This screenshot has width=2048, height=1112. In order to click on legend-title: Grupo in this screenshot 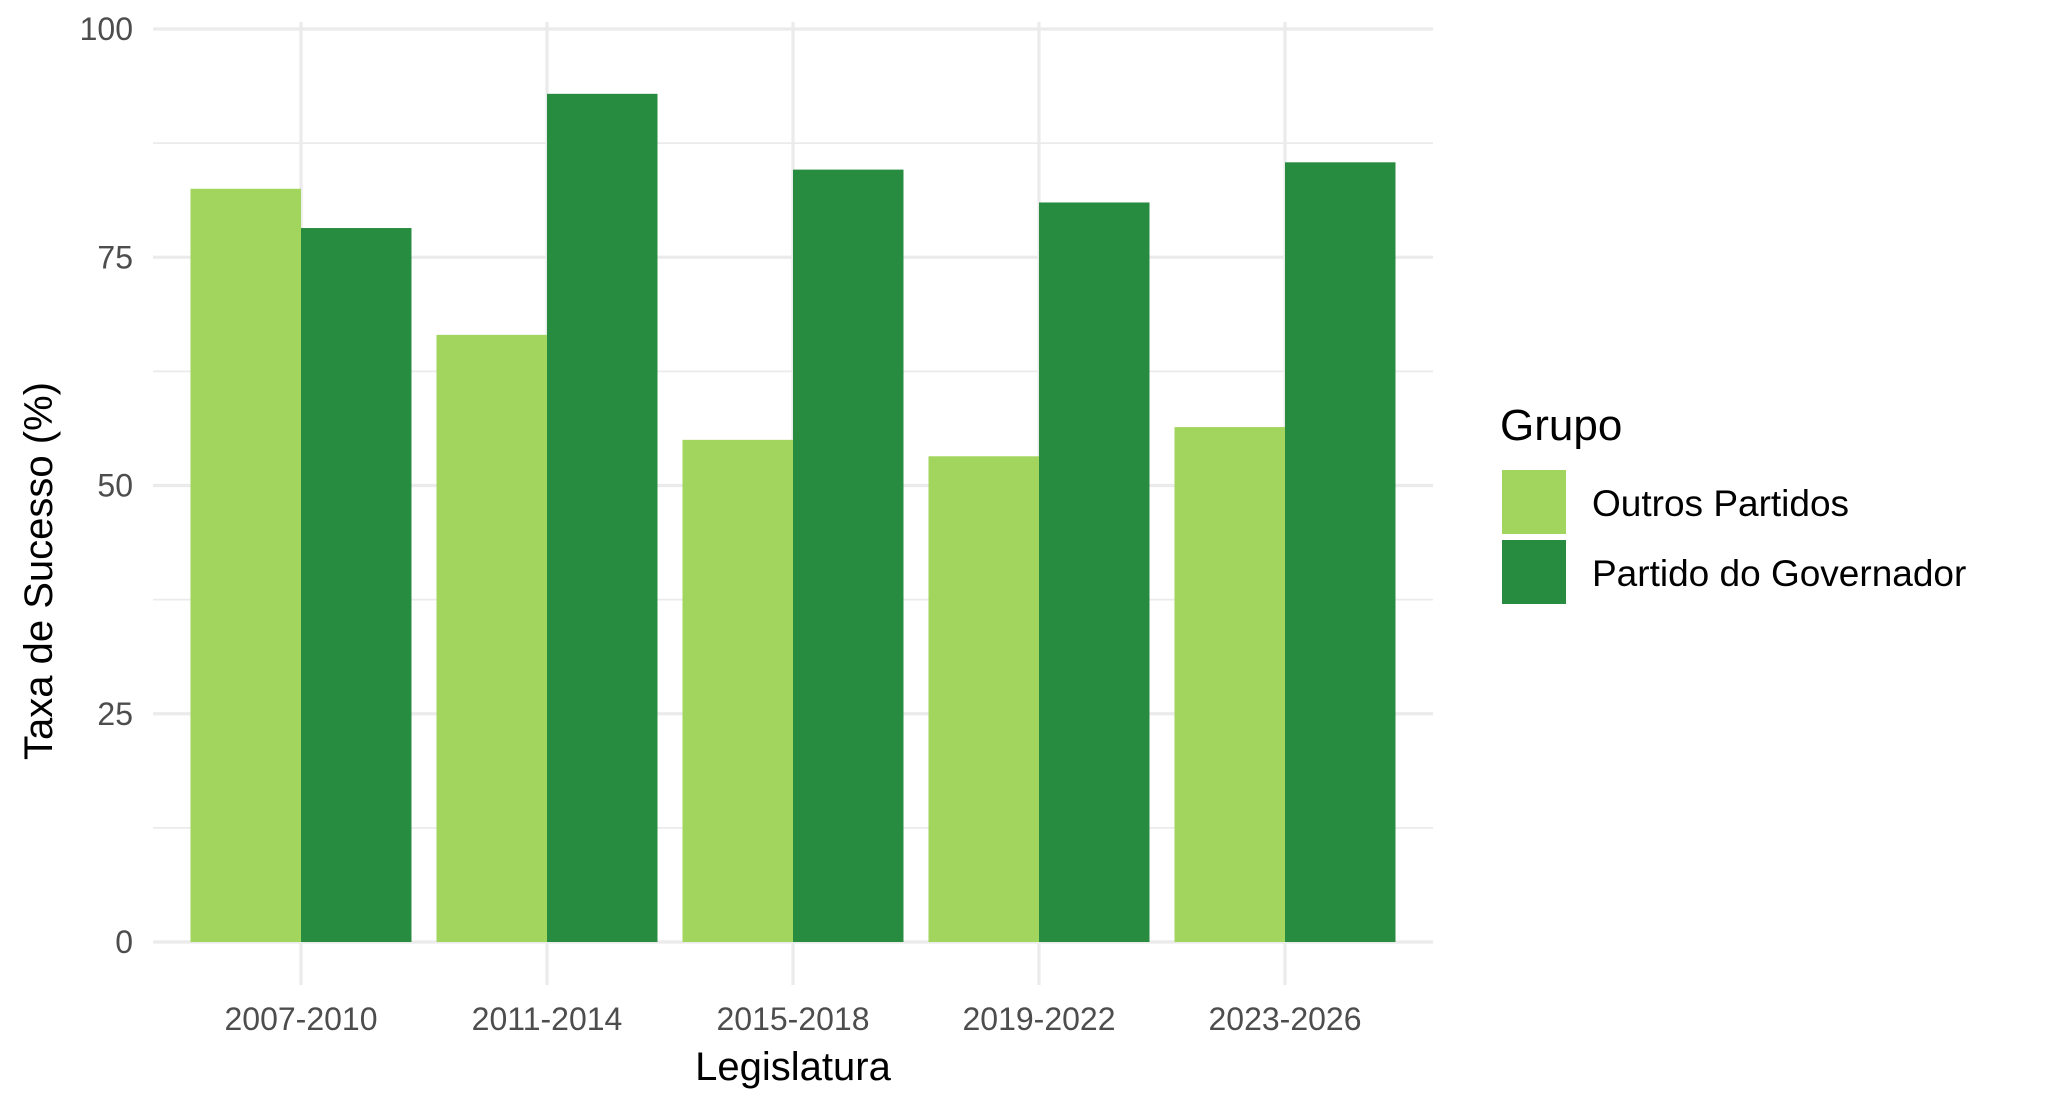, I will do `click(1561, 425)`.